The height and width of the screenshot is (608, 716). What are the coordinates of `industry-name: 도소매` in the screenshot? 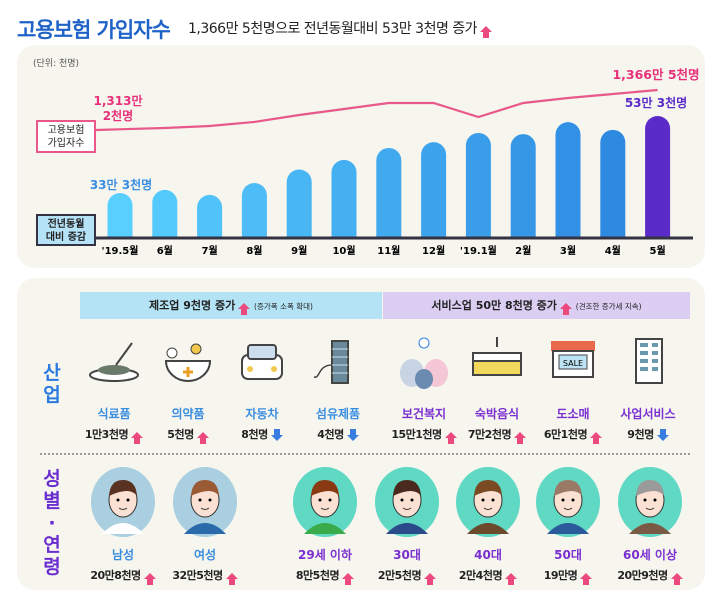 It's located at (573, 414).